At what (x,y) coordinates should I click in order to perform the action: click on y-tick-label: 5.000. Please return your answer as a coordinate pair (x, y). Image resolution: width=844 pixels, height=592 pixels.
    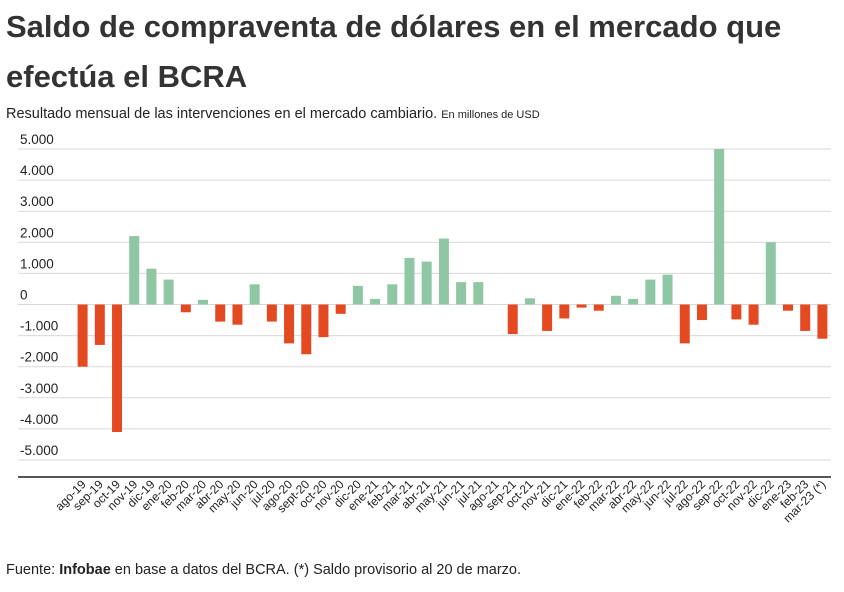
    Looking at the image, I should click on (37, 139).